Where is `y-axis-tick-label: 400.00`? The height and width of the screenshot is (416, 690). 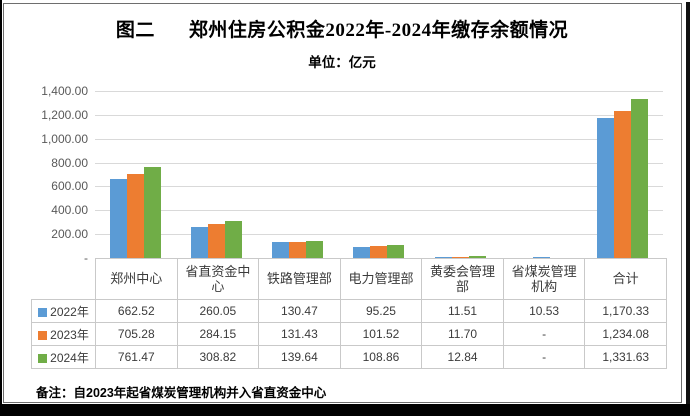 y-axis-tick-label: 400.00 is located at coordinates (69, 210).